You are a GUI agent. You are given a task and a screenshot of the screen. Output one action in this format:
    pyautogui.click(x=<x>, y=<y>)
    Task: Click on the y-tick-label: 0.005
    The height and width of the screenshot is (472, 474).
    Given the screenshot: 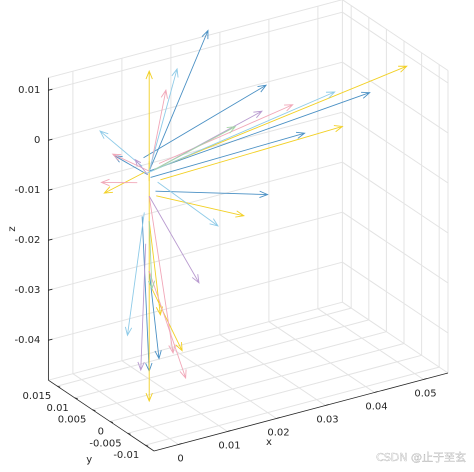 What is the action you would take?
    pyautogui.click(x=72, y=420)
    